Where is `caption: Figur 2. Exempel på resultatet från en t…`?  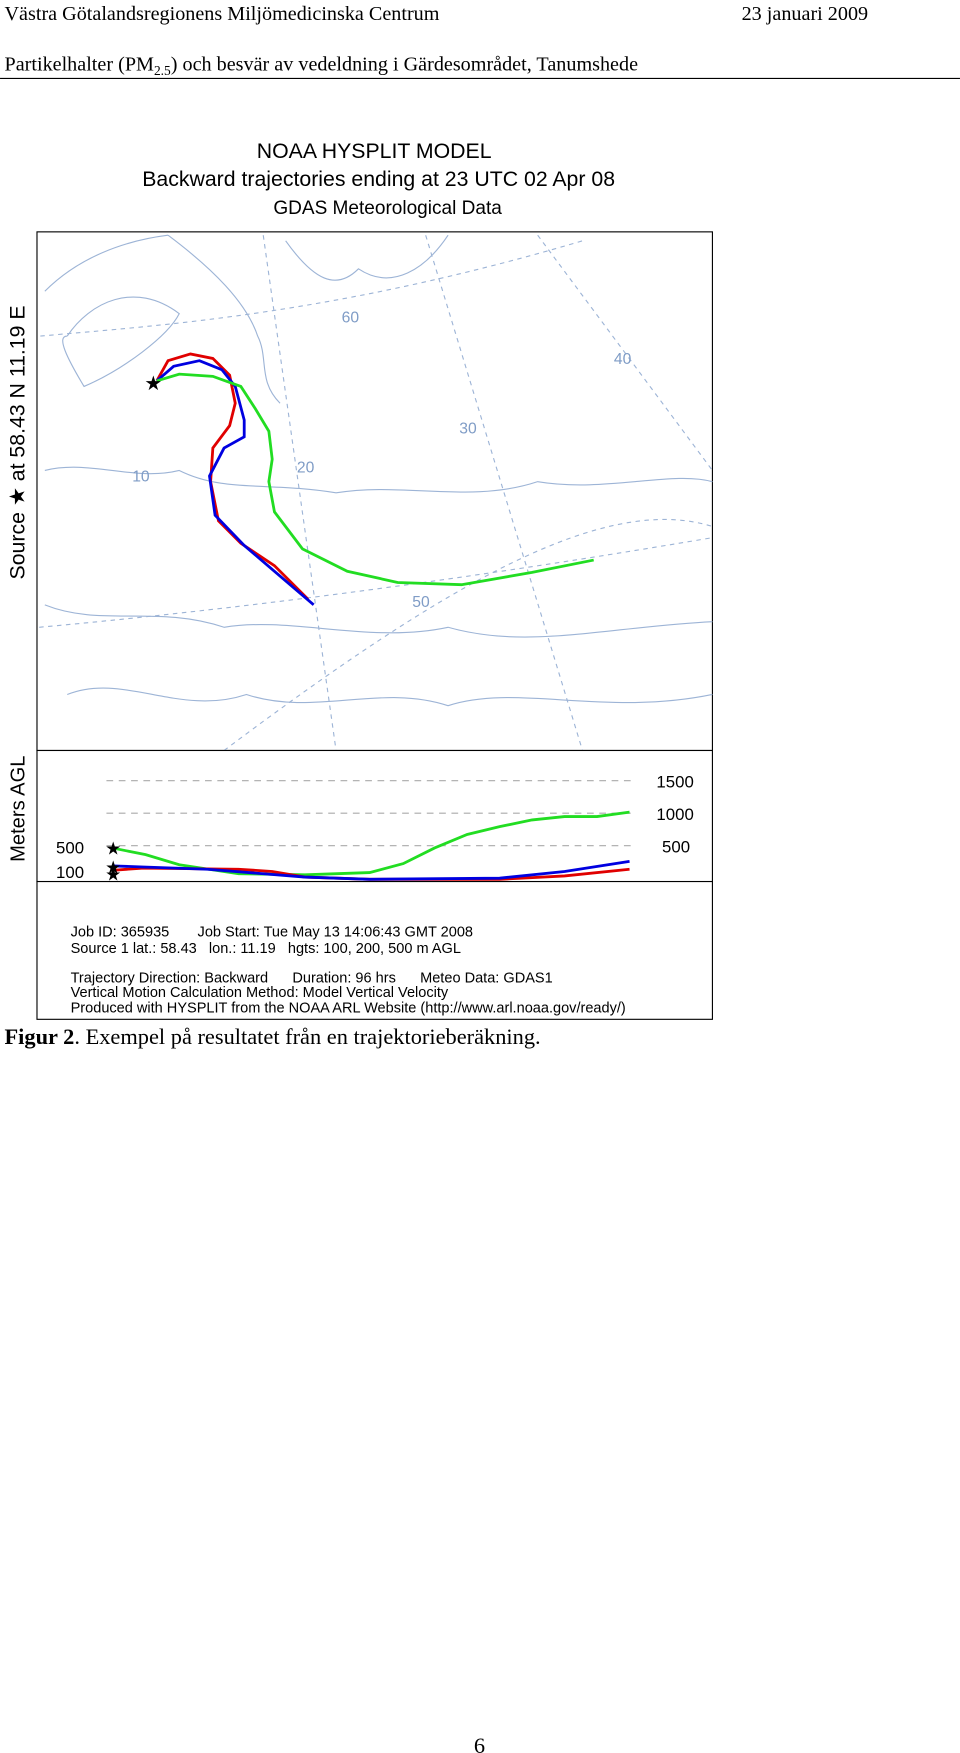 caption: Figur 2. Exempel på resultatet från en t… is located at coordinates (273, 1036).